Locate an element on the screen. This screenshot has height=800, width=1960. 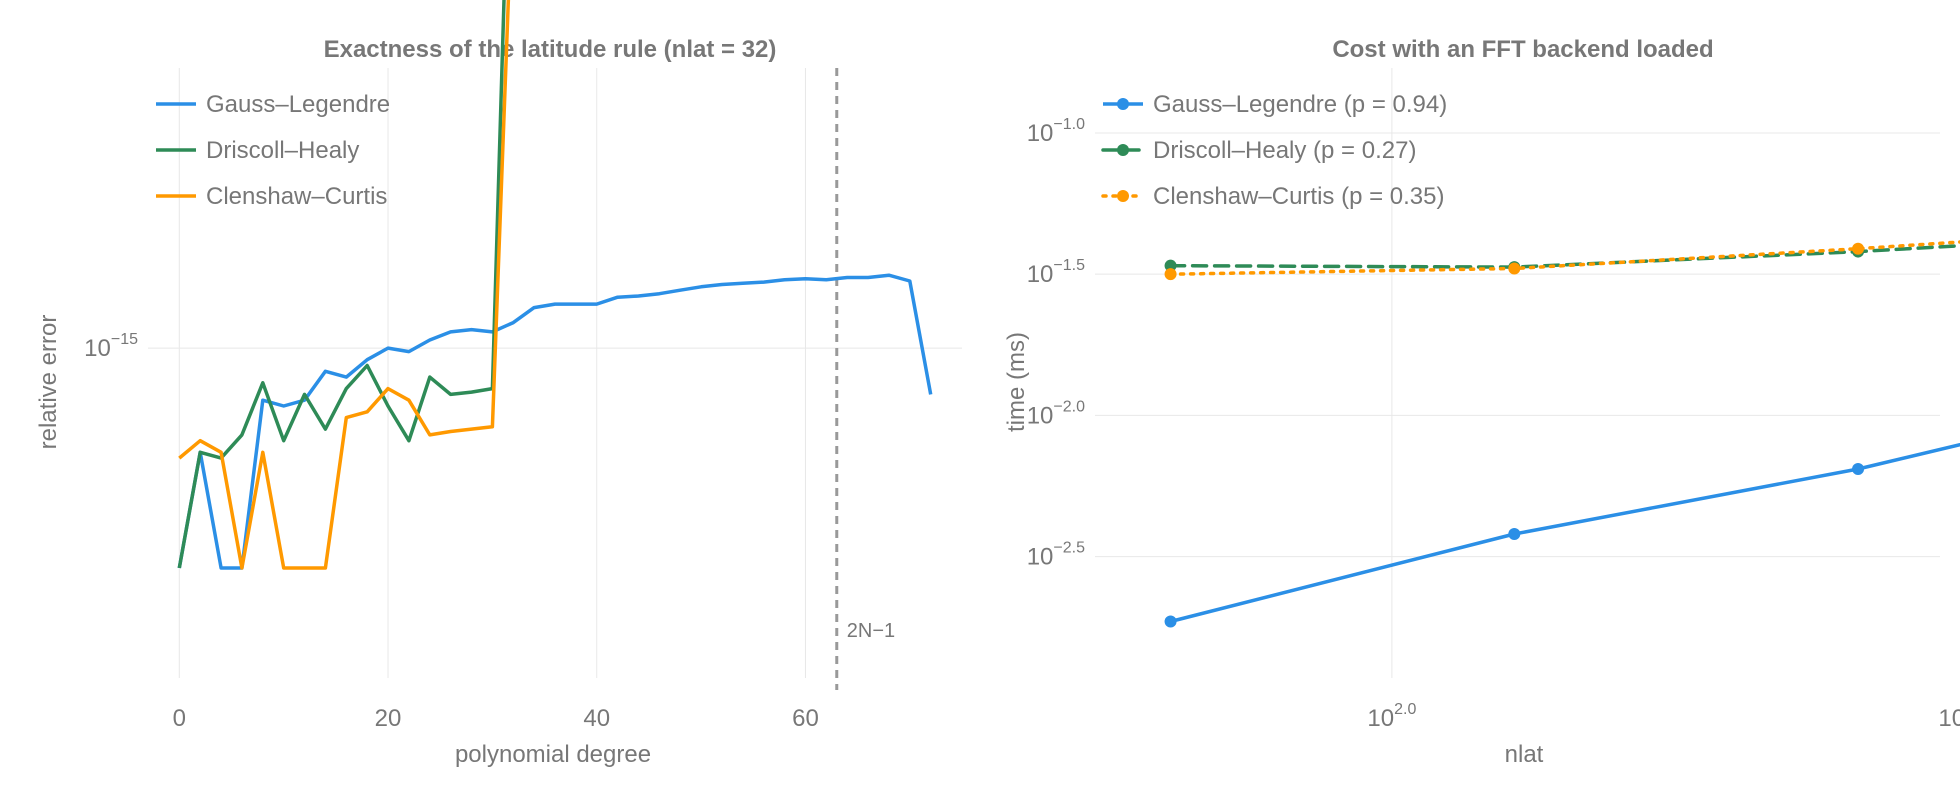
y-tick-label: 10−2.0 is located at coordinates (1056, 413).